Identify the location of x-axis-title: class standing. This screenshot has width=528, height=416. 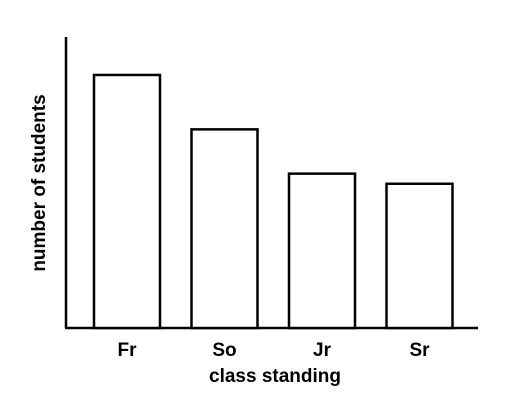
(275, 376).